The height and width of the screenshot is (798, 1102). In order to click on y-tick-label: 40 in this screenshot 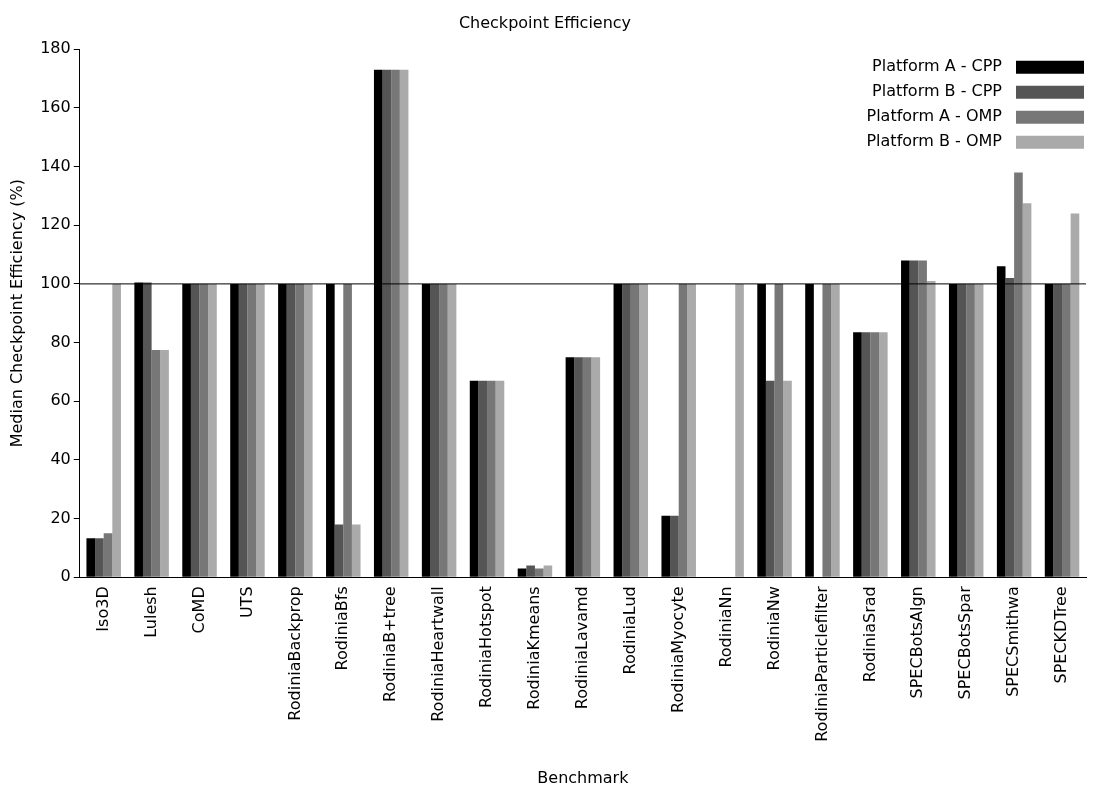, I will do `click(60, 459)`.